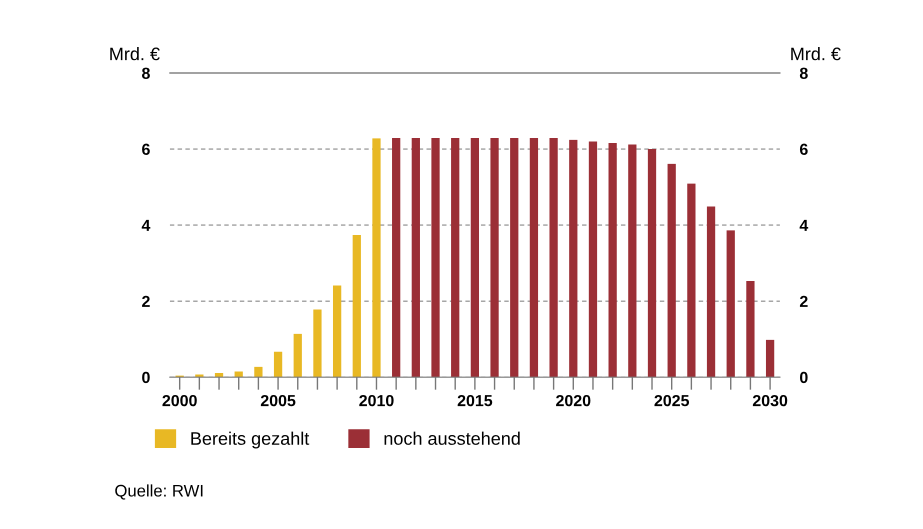 Image resolution: width=923 pixels, height=529 pixels. What do you see at coordinates (816, 53) in the screenshot?
I see `y2-axis-title: Mrd. €` at bounding box center [816, 53].